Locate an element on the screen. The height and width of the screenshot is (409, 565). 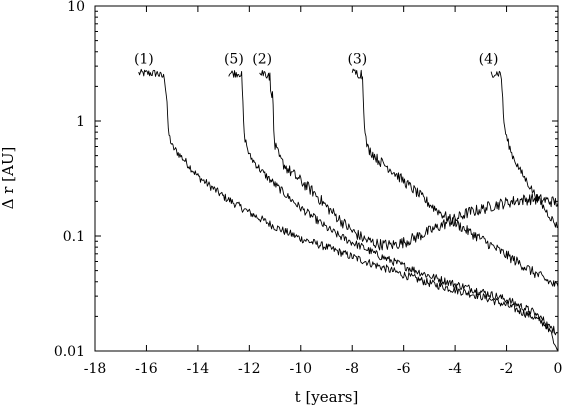
y-axis-label: Δ r [AU] is located at coordinates (8, 178).